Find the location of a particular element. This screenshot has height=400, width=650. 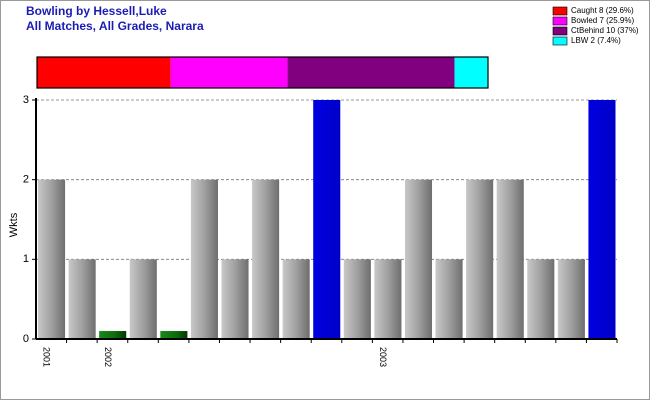

y-tick-label: 0 is located at coordinates (26, 339).